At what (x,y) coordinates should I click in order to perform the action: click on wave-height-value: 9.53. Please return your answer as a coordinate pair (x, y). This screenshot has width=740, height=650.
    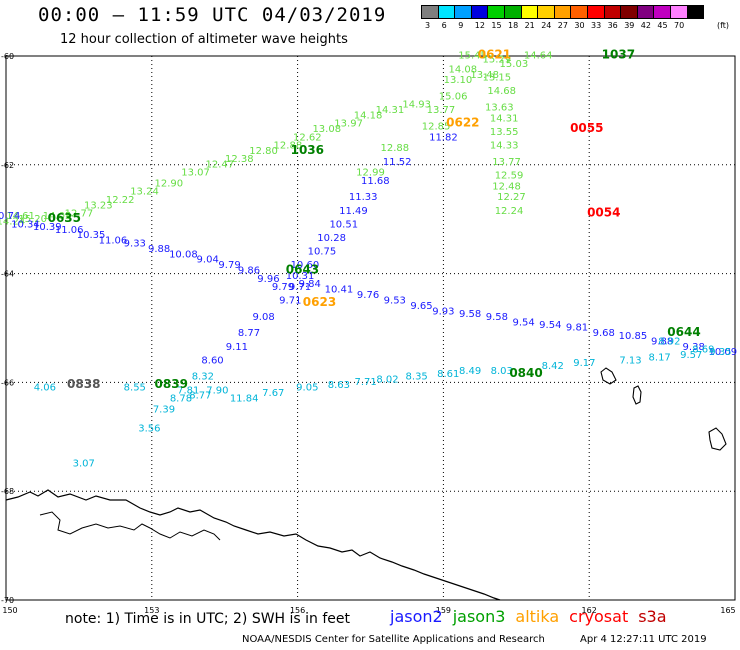
    Looking at the image, I should click on (395, 301).